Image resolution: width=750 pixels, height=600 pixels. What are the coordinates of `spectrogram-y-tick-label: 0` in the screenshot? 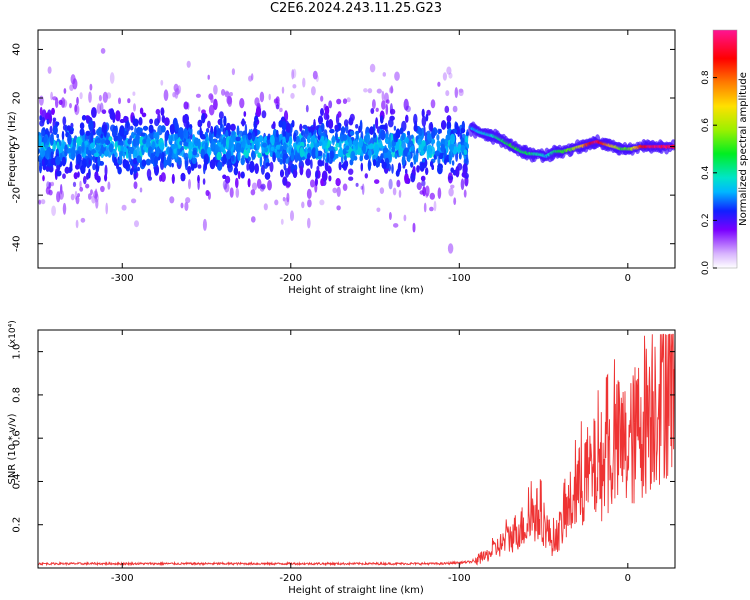 It's located at (17, 146).